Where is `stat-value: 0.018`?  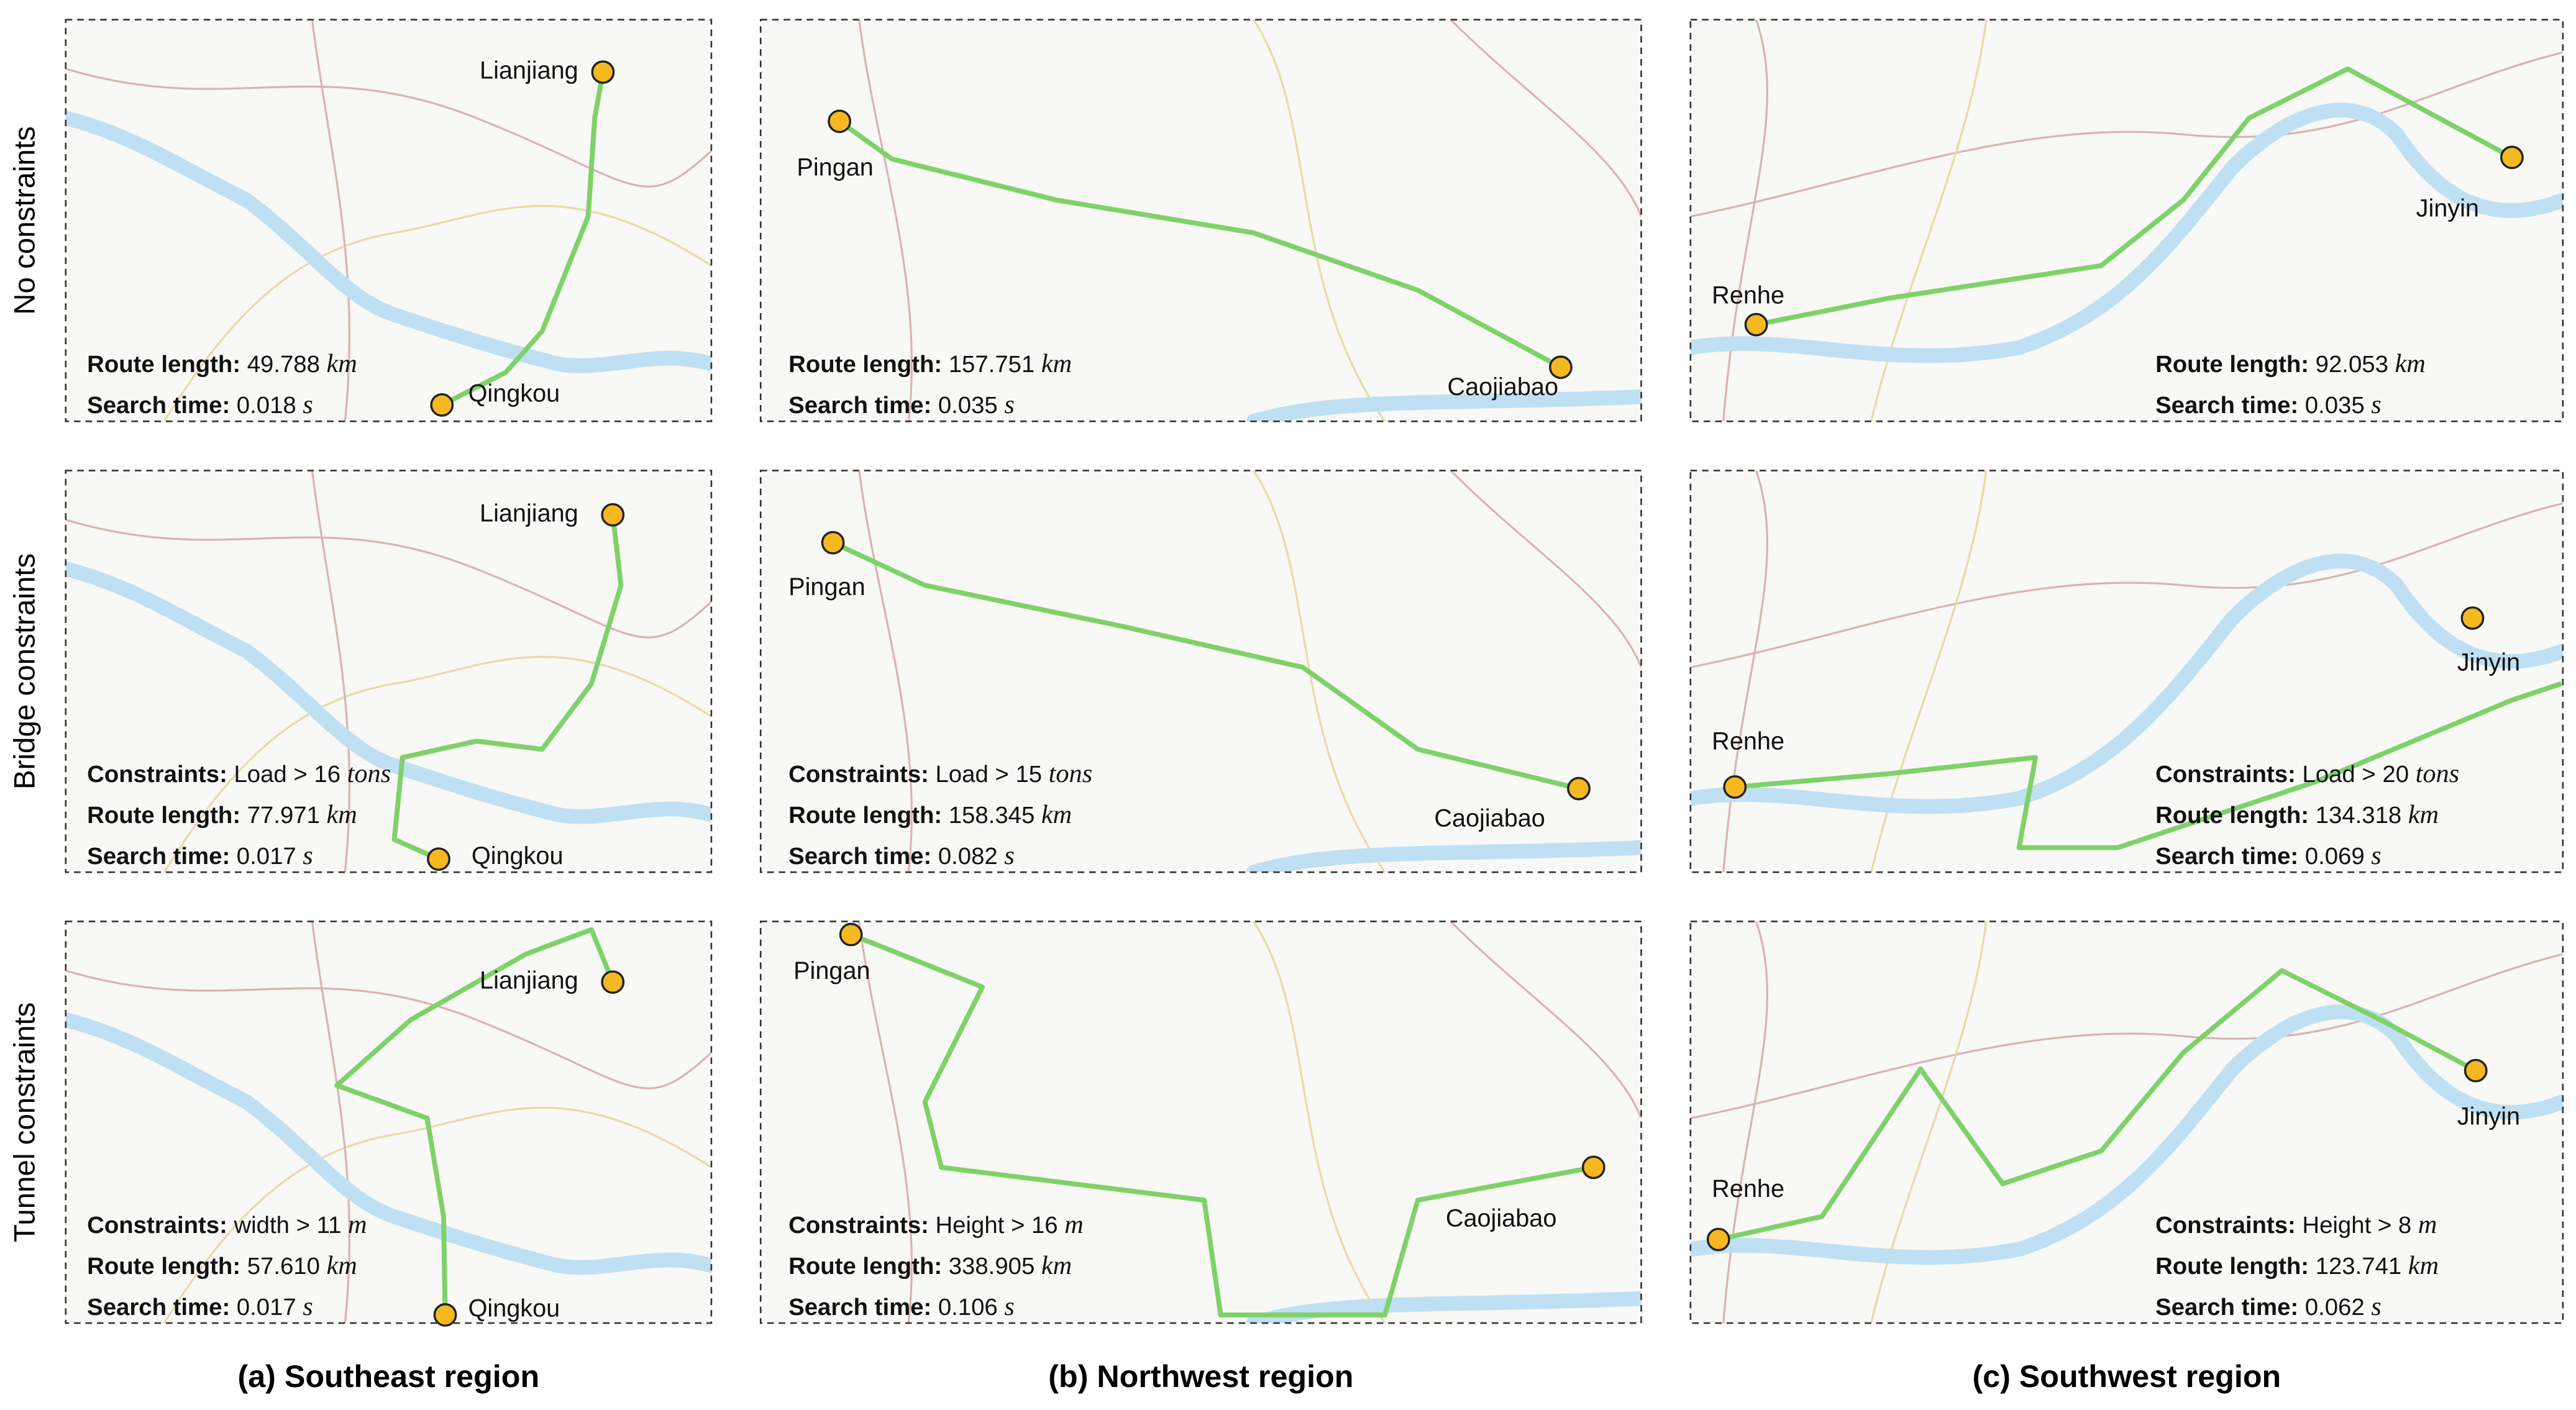 stat-value: 0.018 is located at coordinates (266, 405).